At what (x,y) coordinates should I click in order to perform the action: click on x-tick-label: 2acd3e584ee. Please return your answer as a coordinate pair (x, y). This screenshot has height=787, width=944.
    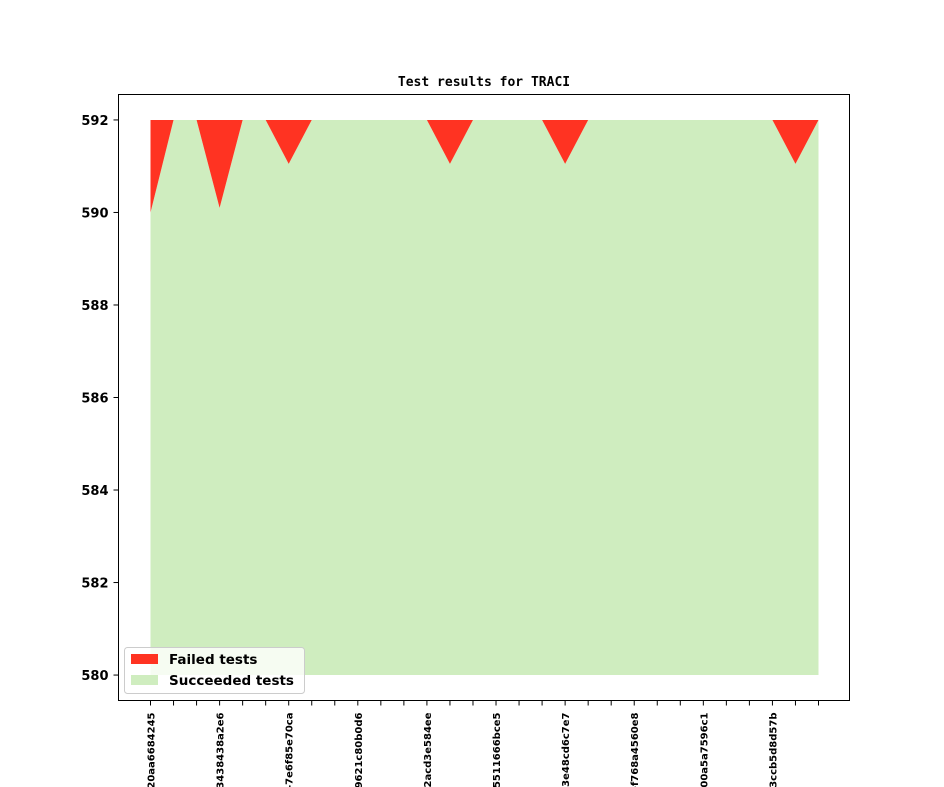
    Looking at the image, I should click on (428, 749).